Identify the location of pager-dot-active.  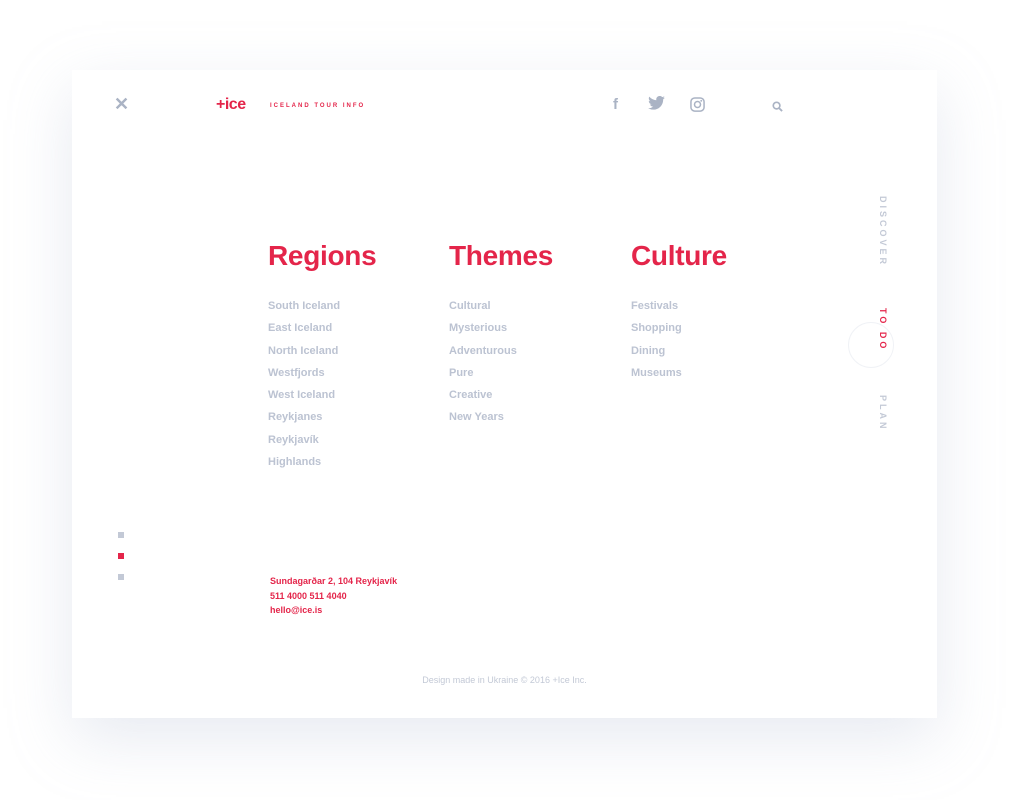
(121, 556).